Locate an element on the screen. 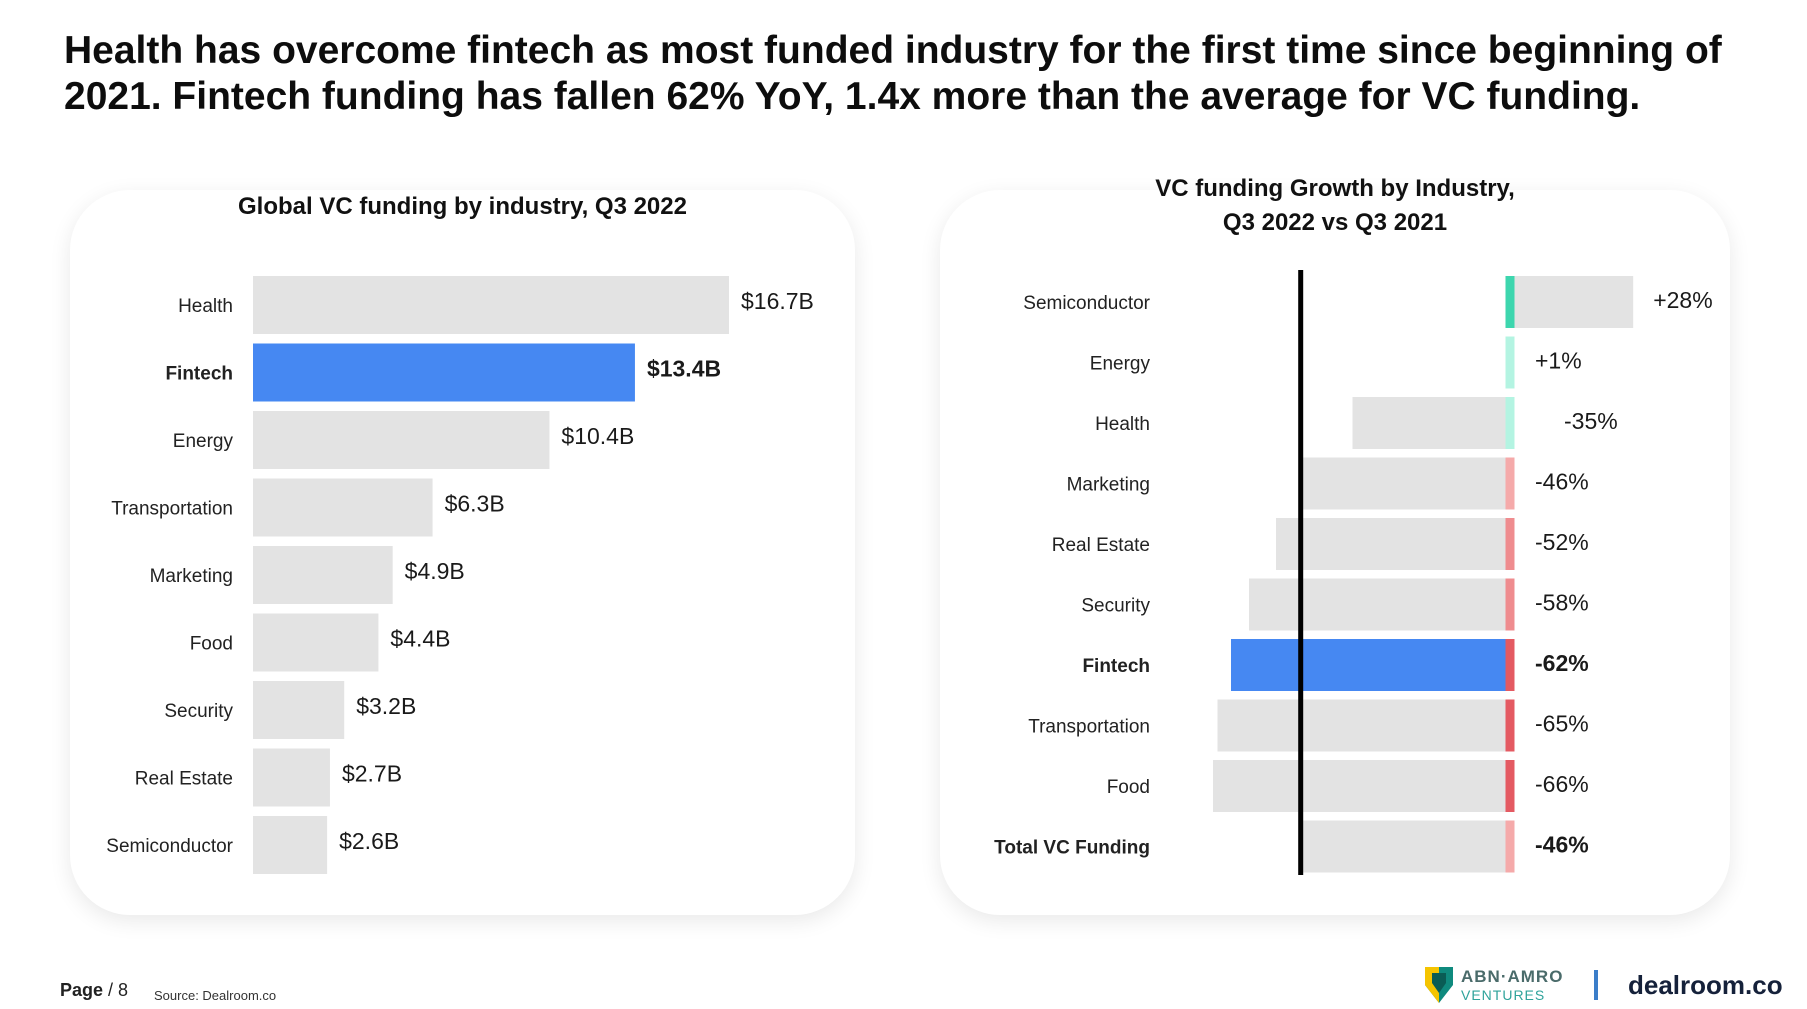  category-label-health: Health is located at coordinates (205, 306).